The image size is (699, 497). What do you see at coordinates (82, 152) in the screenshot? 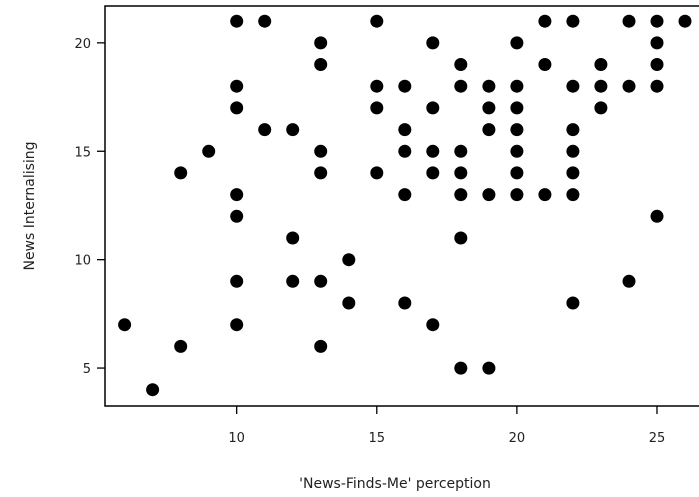
I see `y-tick-label: 15` at bounding box center [82, 152].